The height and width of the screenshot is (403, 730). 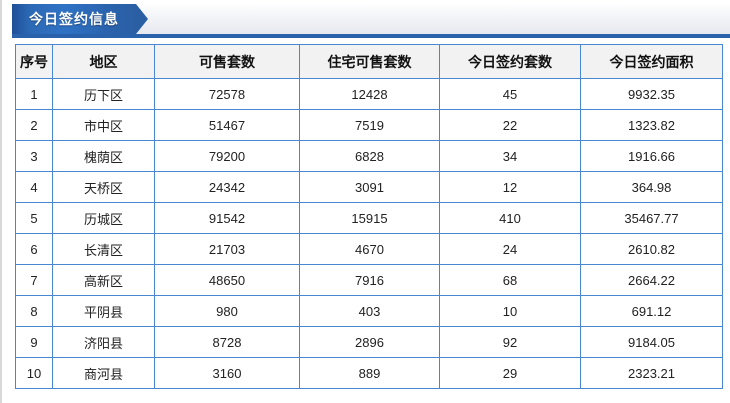 What do you see at coordinates (510, 218) in the screenshot?
I see `cell-signed-units: 410` at bounding box center [510, 218].